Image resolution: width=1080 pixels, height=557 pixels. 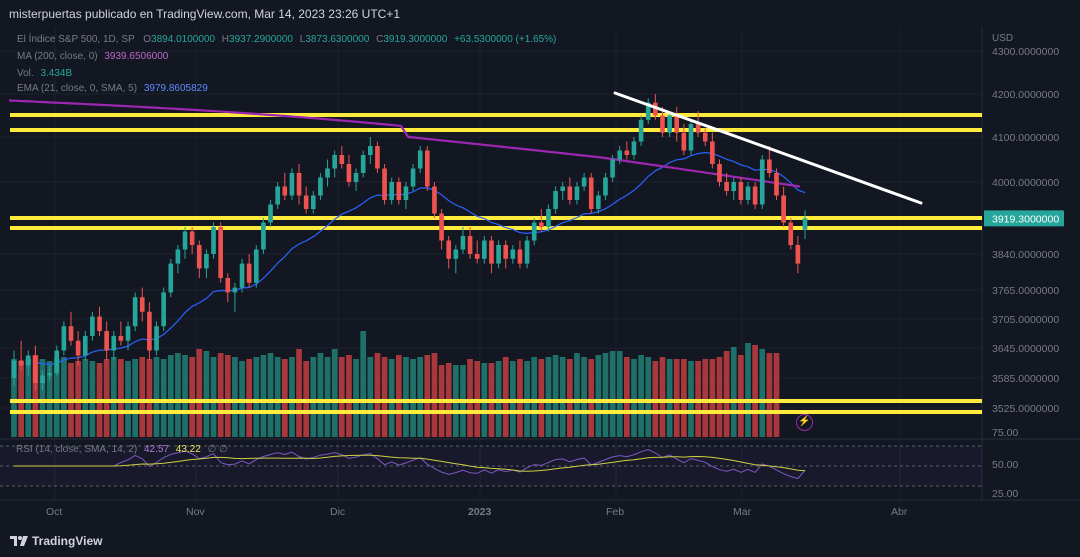 What do you see at coordinates (1025, 183) in the screenshot?
I see `price-tick-label: 4000.0000000` at bounding box center [1025, 183].